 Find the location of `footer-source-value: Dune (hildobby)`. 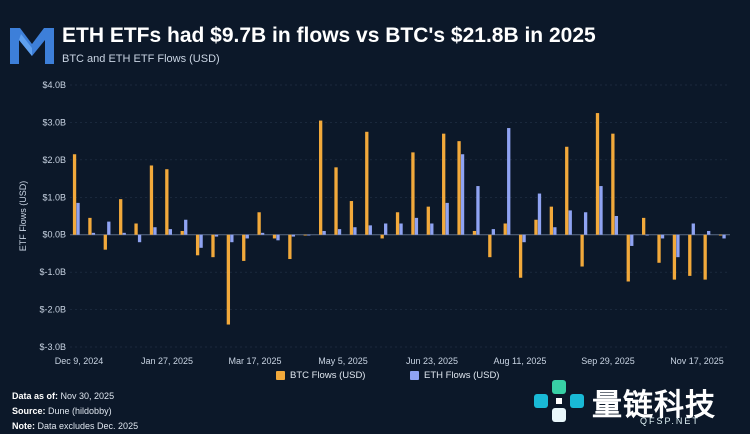

footer-source-value: Dune (hildobby) is located at coordinates (80, 411).